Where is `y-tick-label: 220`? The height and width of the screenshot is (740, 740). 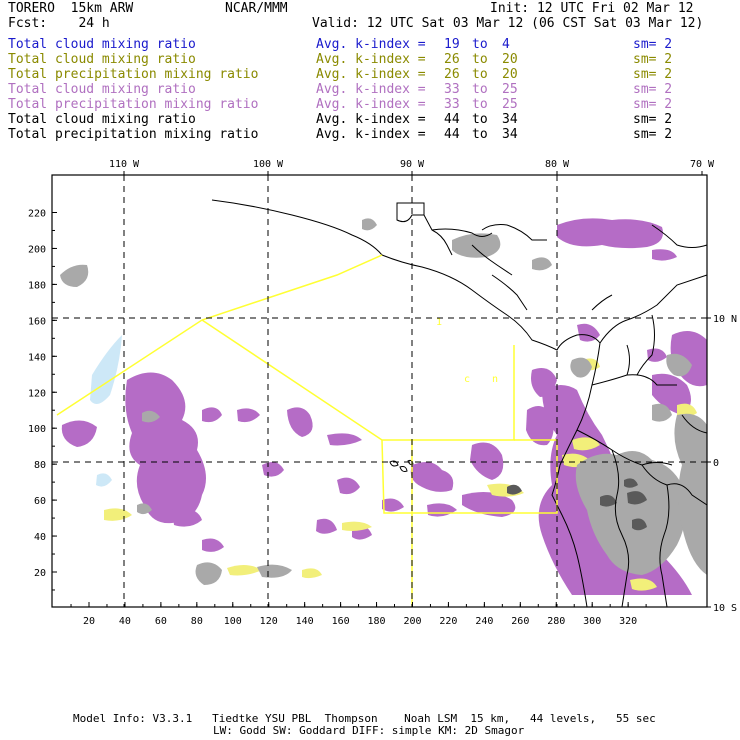 y-tick-label: 220 is located at coordinates (37, 214).